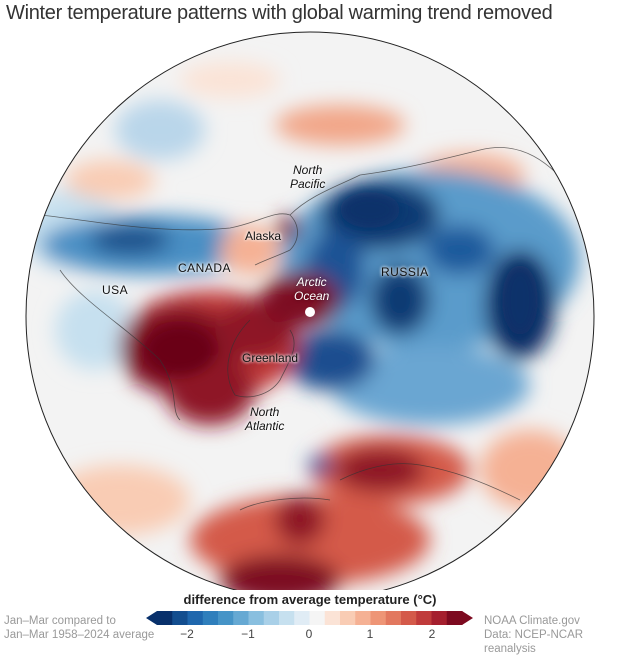 The height and width of the screenshot is (656, 620). I want to click on label-arctic-ocean: Arctic Ocean, so click(311, 289).